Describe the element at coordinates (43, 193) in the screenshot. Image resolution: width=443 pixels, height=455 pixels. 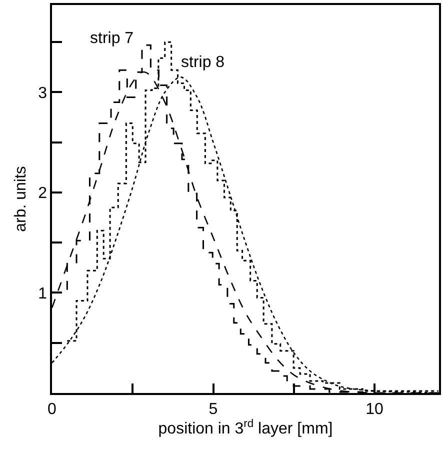
I see `y-tick-label: 2` at that location.